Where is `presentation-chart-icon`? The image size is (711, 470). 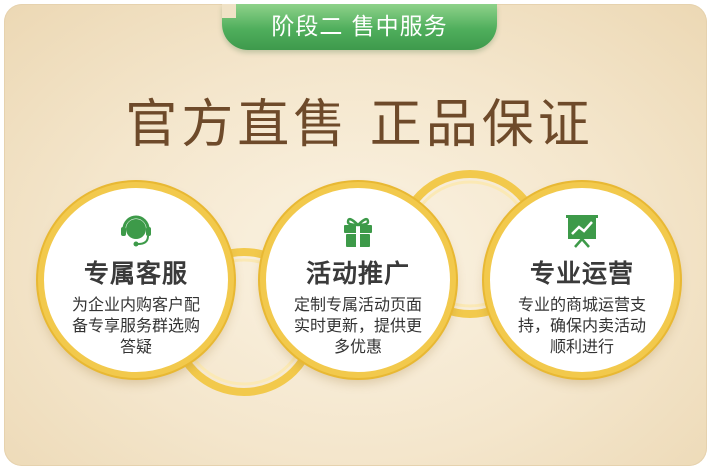
presentation-chart-icon is located at coordinates (582, 231).